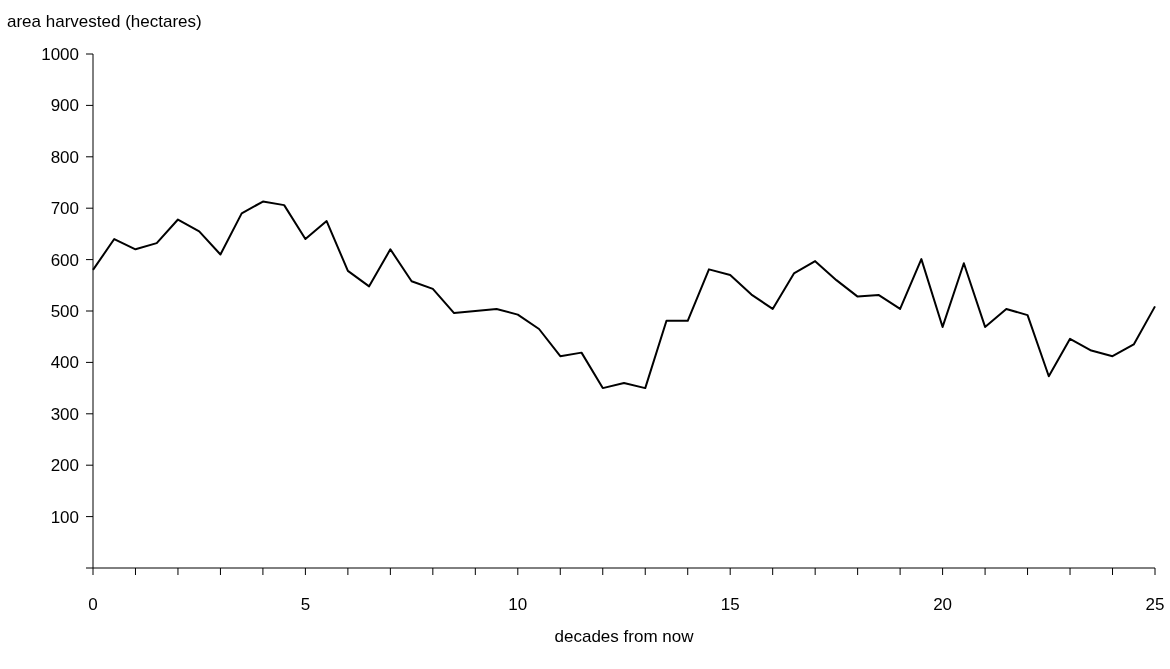 This screenshot has height=669, width=1170. Describe the element at coordinates (104, 21) in the screenshot. I see `y-axis-title: area harvested (hectares)` at that location.